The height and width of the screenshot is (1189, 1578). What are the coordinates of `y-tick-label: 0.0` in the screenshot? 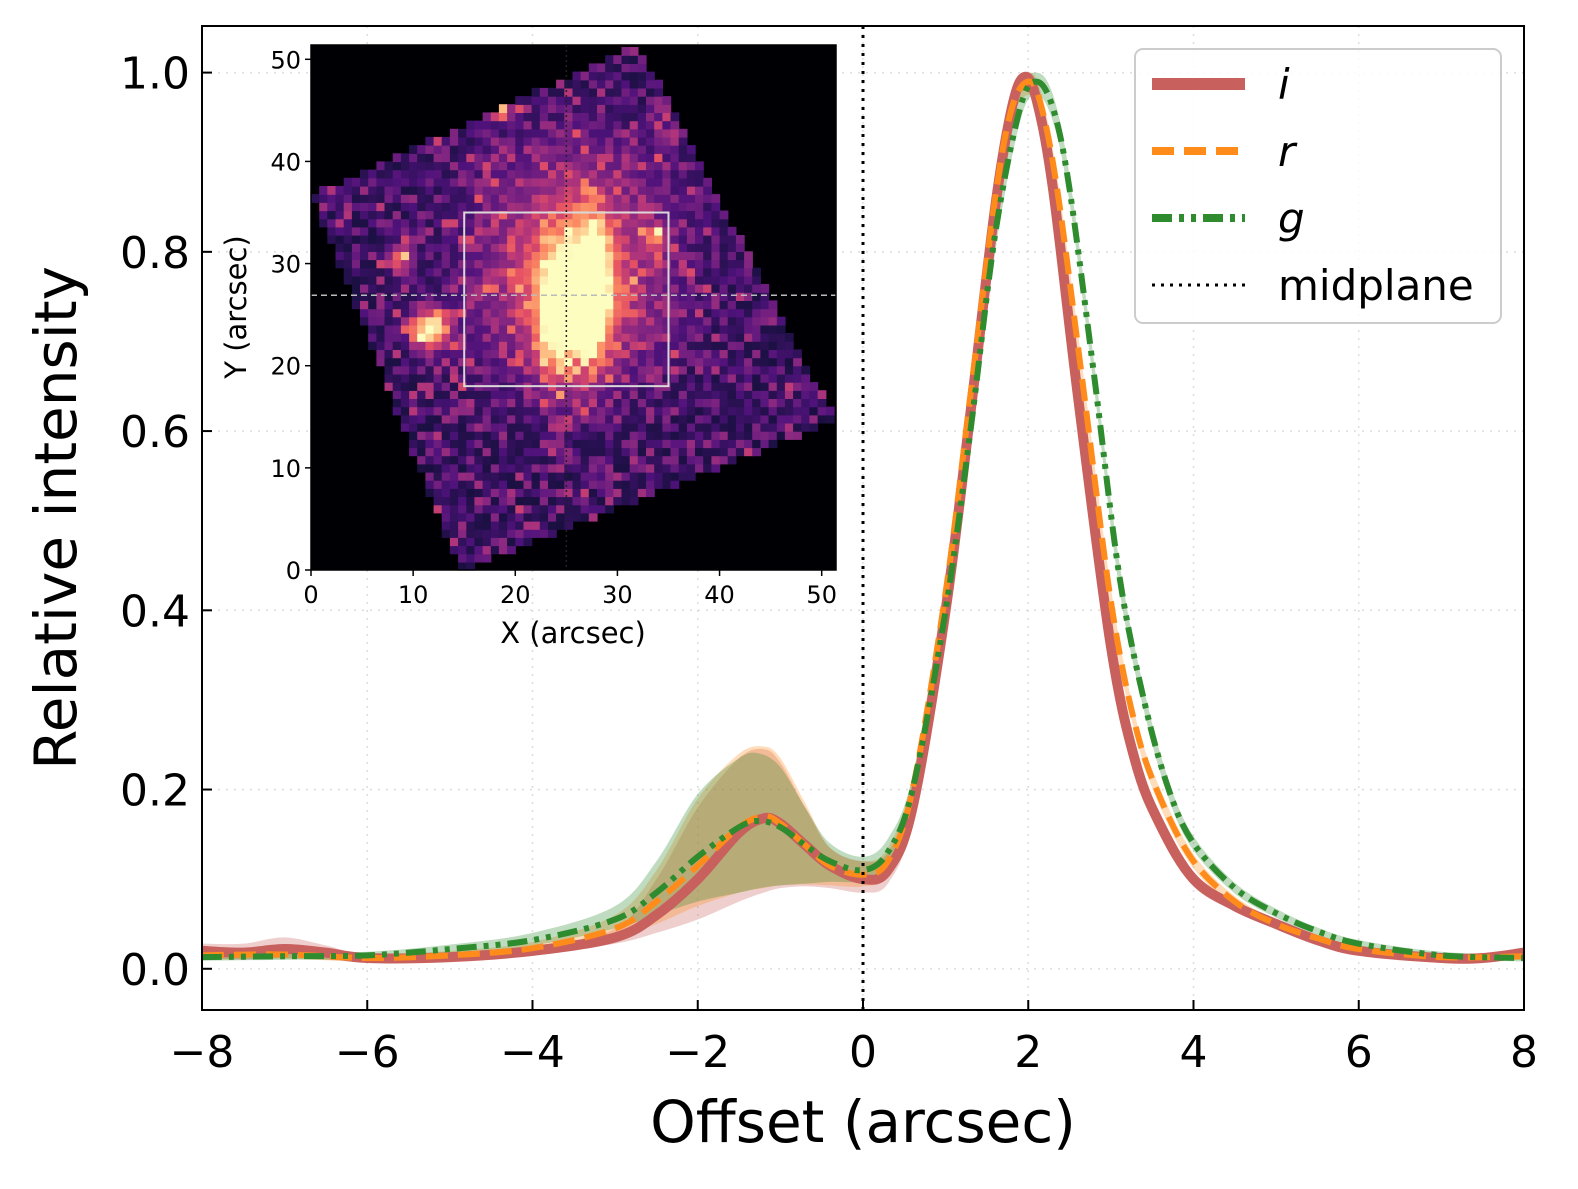 It's located at (155, 970).